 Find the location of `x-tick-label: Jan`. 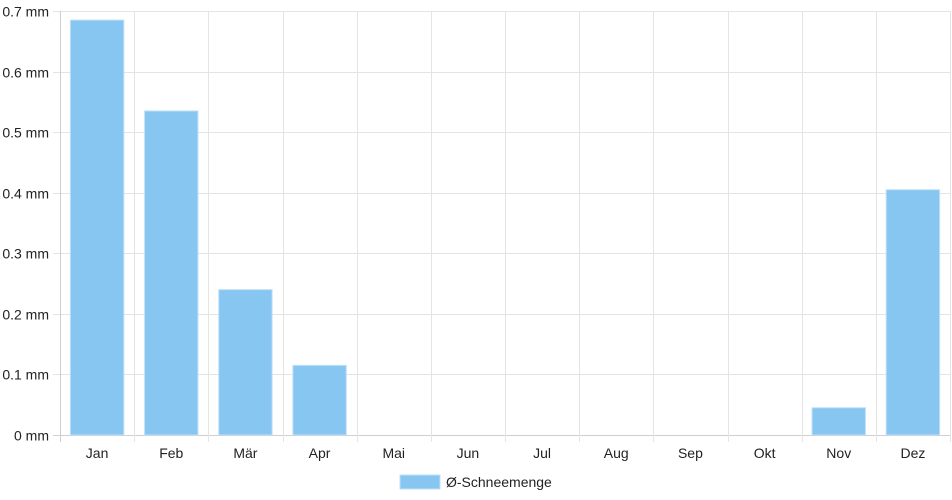

x-tick-label: Jan is located at coordinates (97, 453).